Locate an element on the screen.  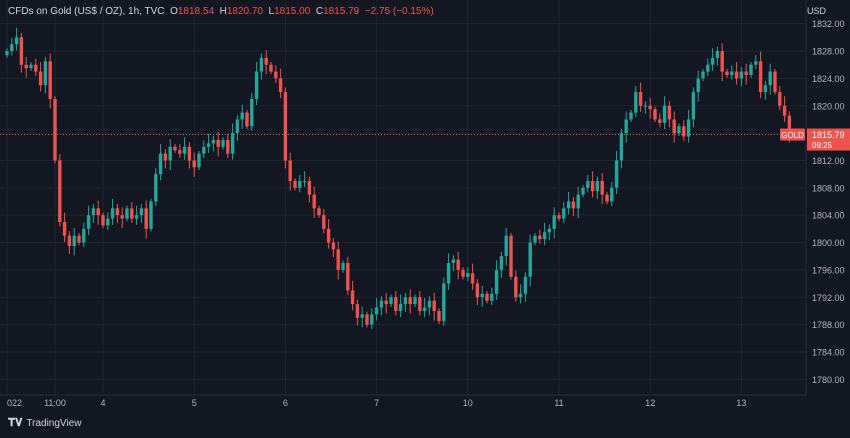
time-tick-label: 10 is located at coordinates (468, 403).